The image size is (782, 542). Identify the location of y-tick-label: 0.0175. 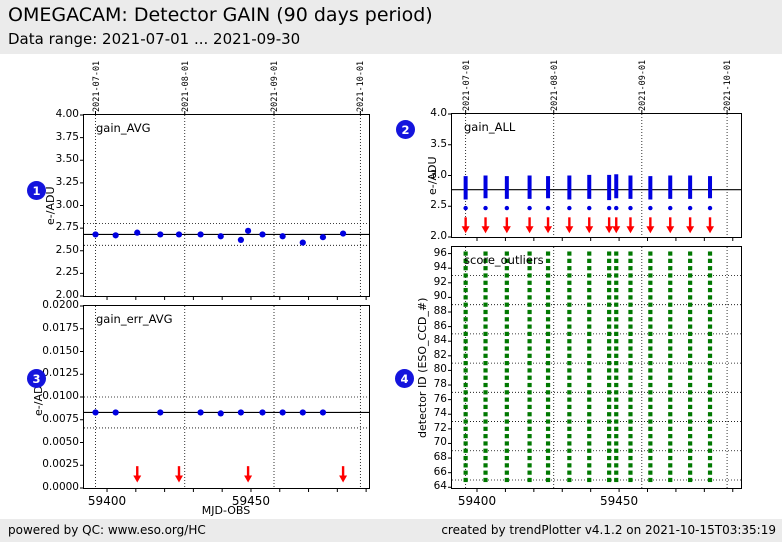
(60, 327).